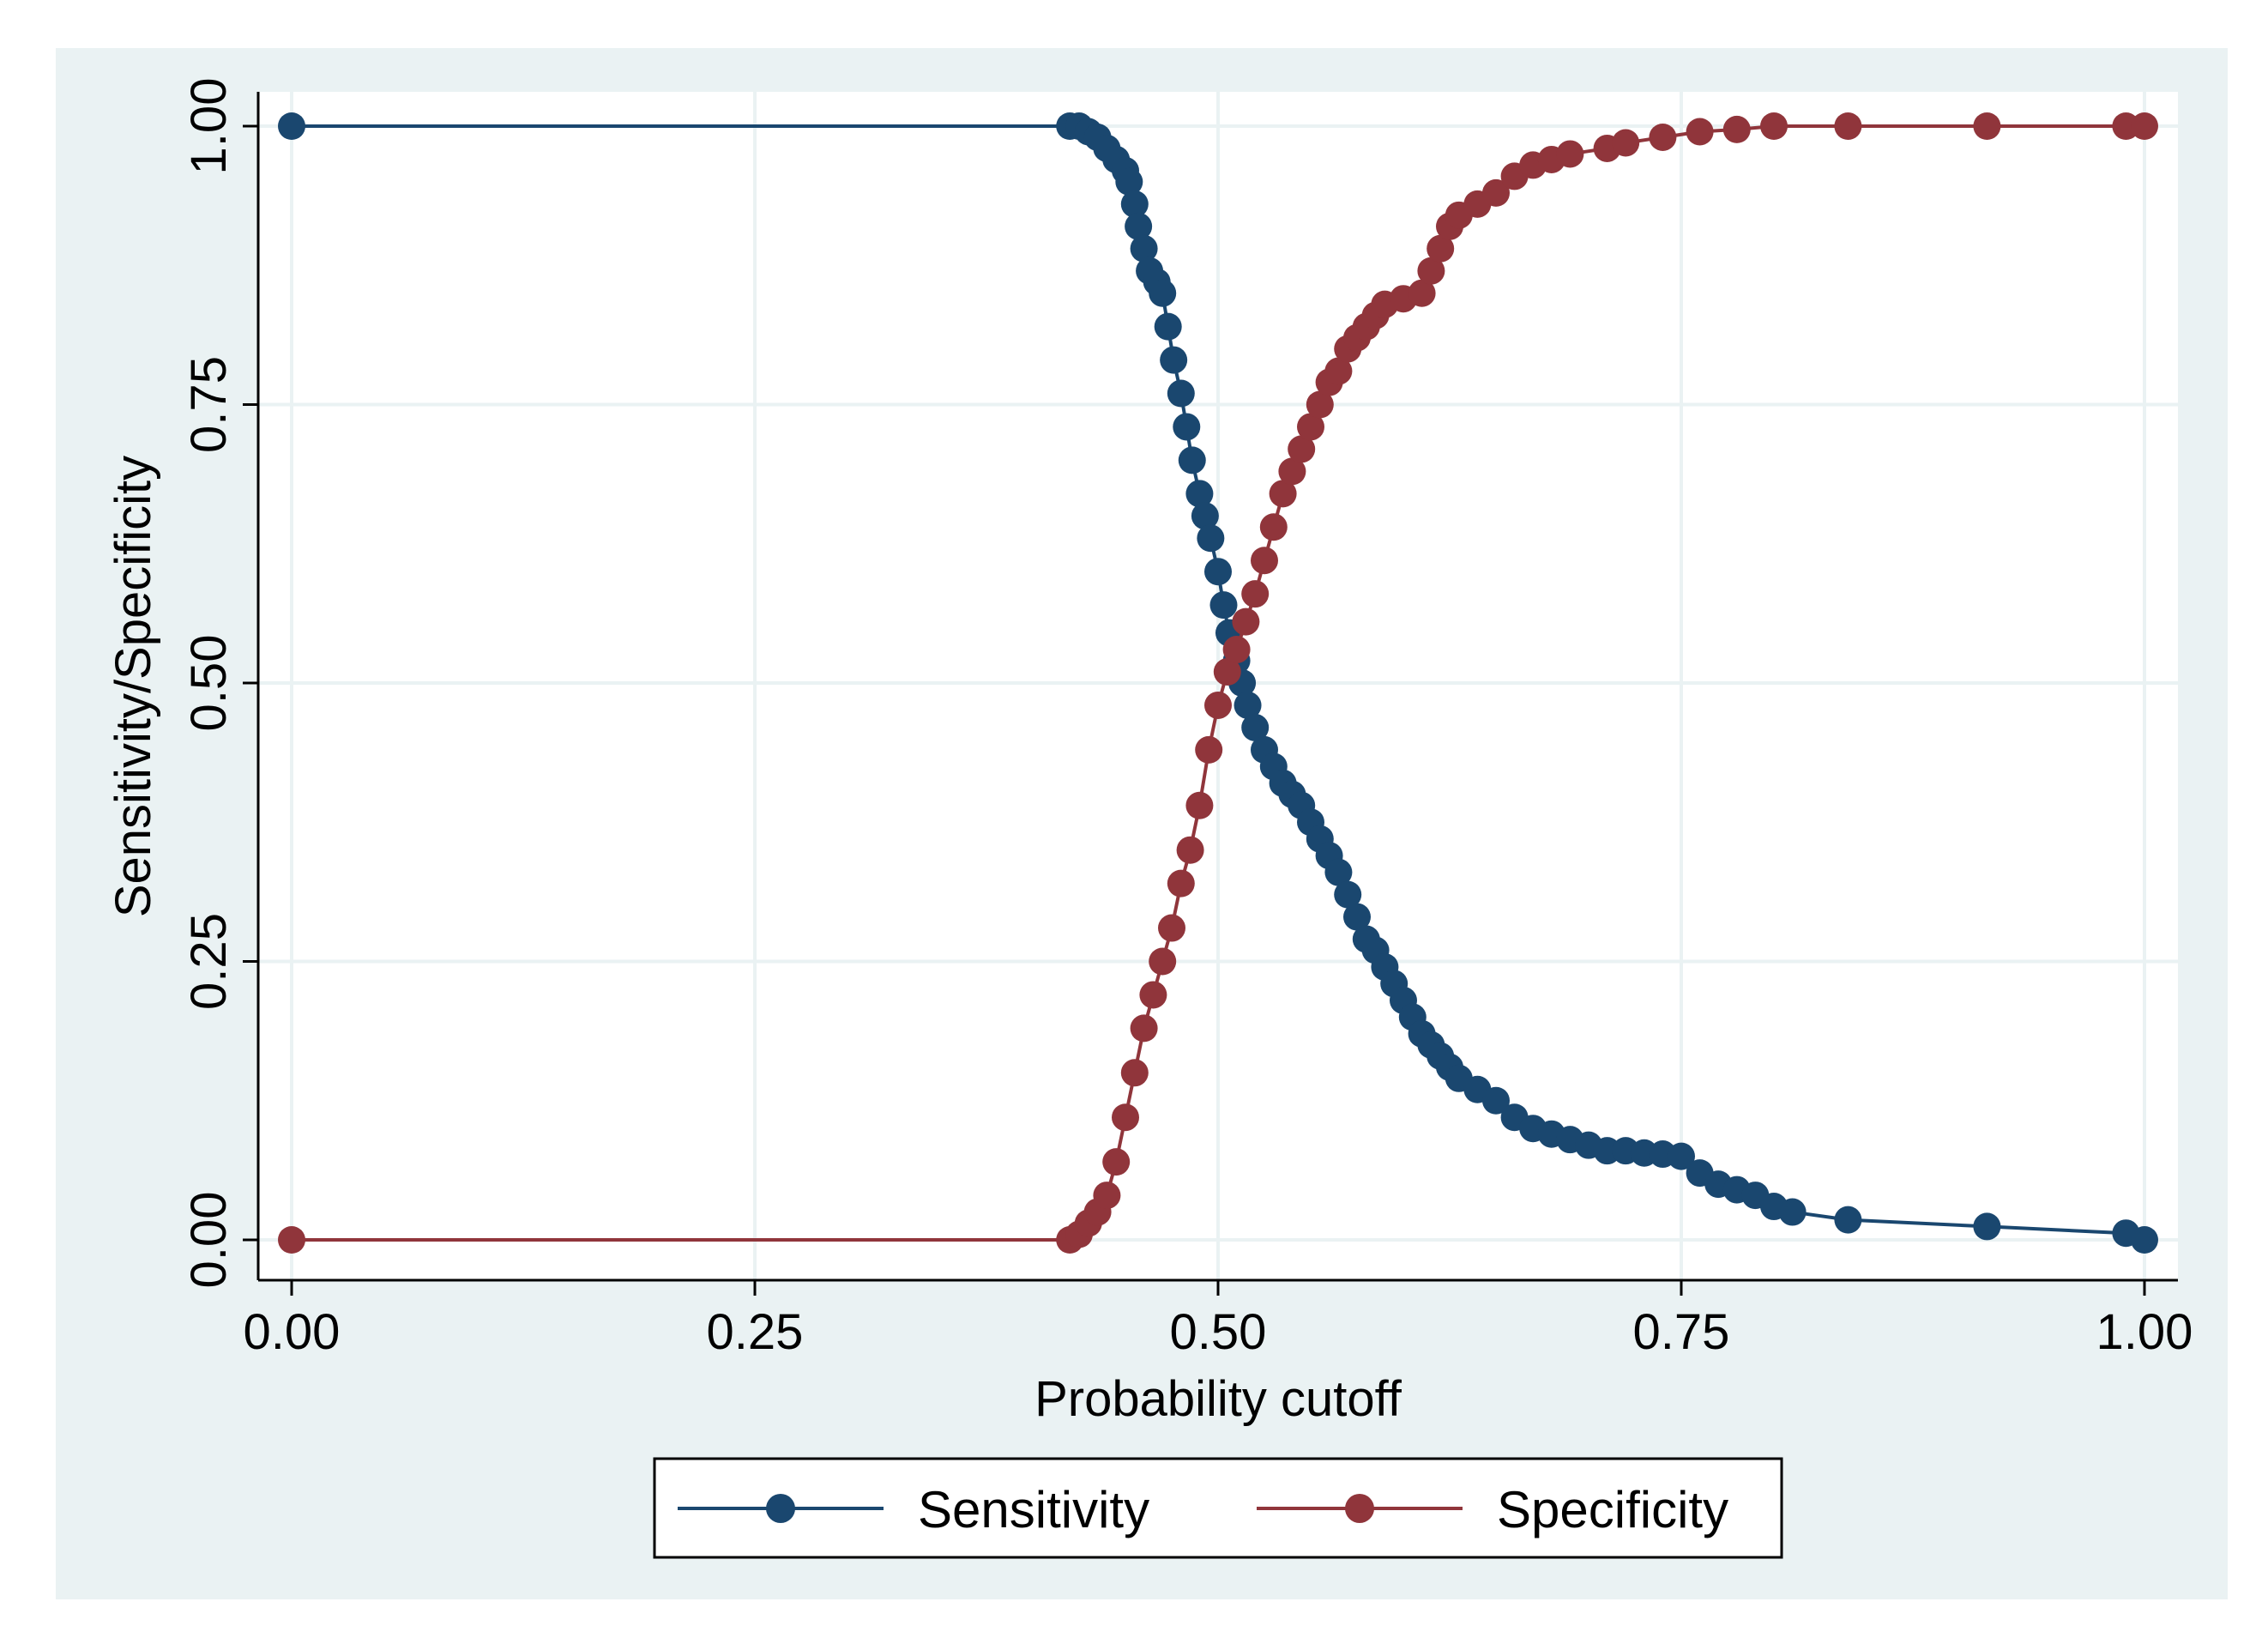 This screenshot has height=1644, width=2268. I want to click on legend-sensitivity-label: Sensitivity, so click(1034, 1509).